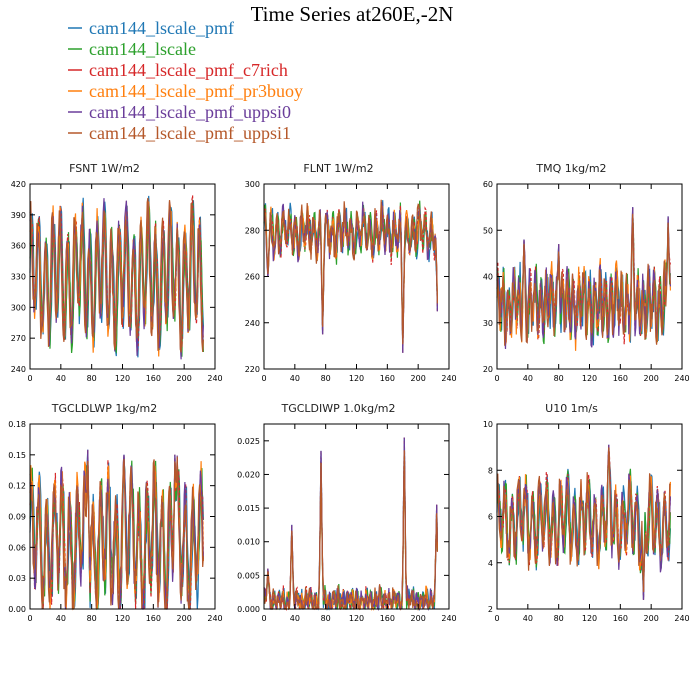  What do you see at coordinates (488, 184) in the screenshot?
I see `y-tick-label: 60` at bounding box center [488, 184].